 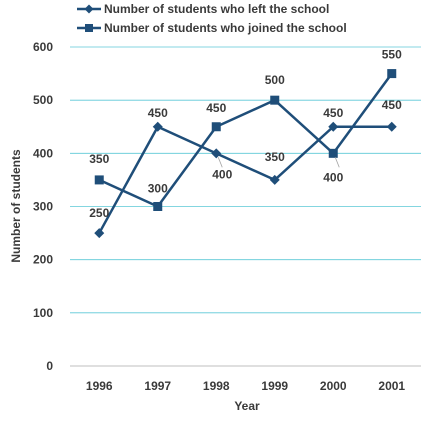 I want to click on x-tick-label: 1999, so click(x=274, y=386).